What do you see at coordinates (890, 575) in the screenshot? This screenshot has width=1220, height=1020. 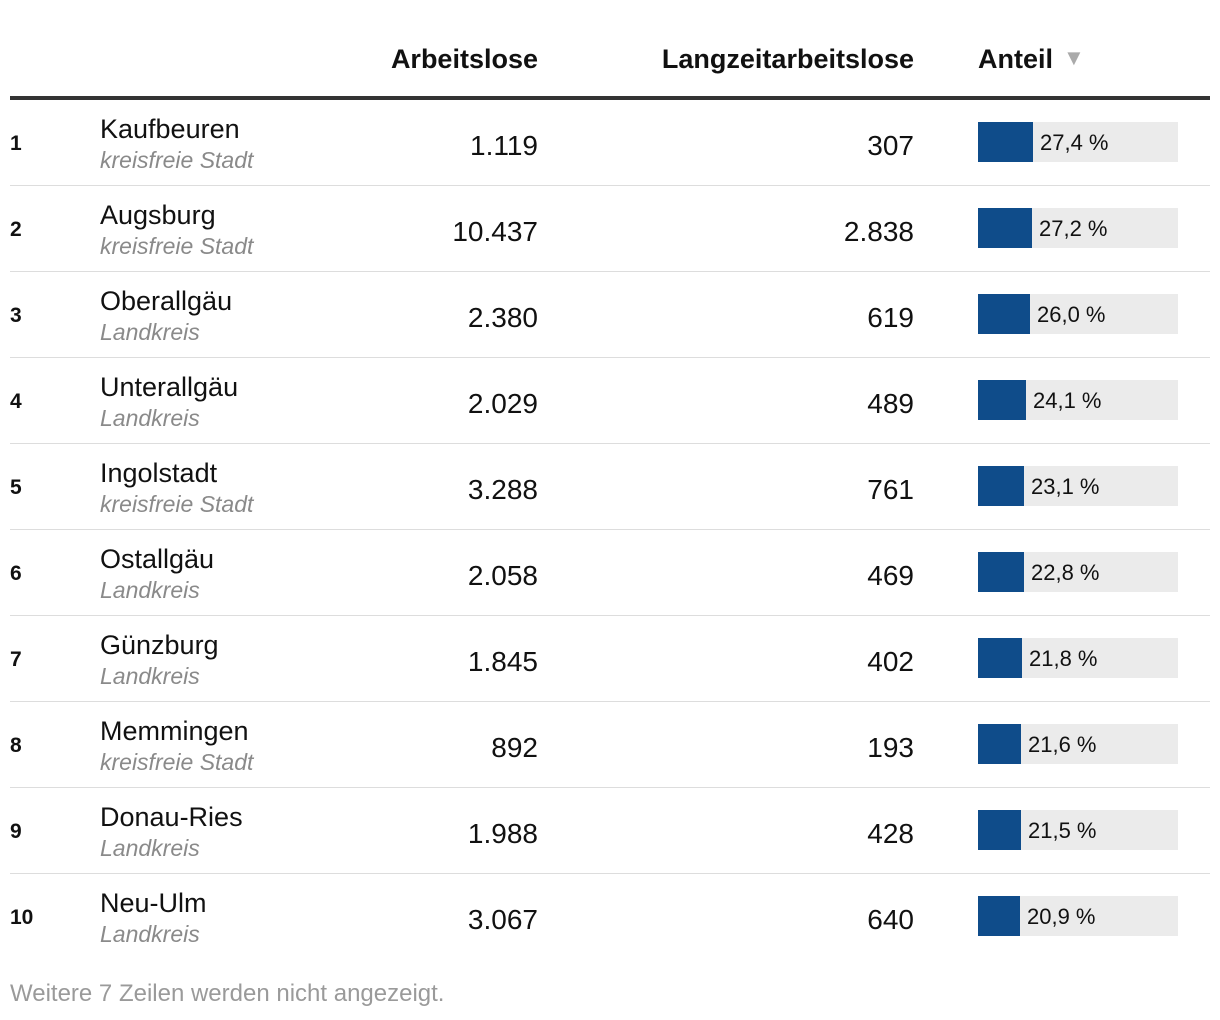 I see `langzeitarbeitslose-value: 469` at bounding box center [890, 575].